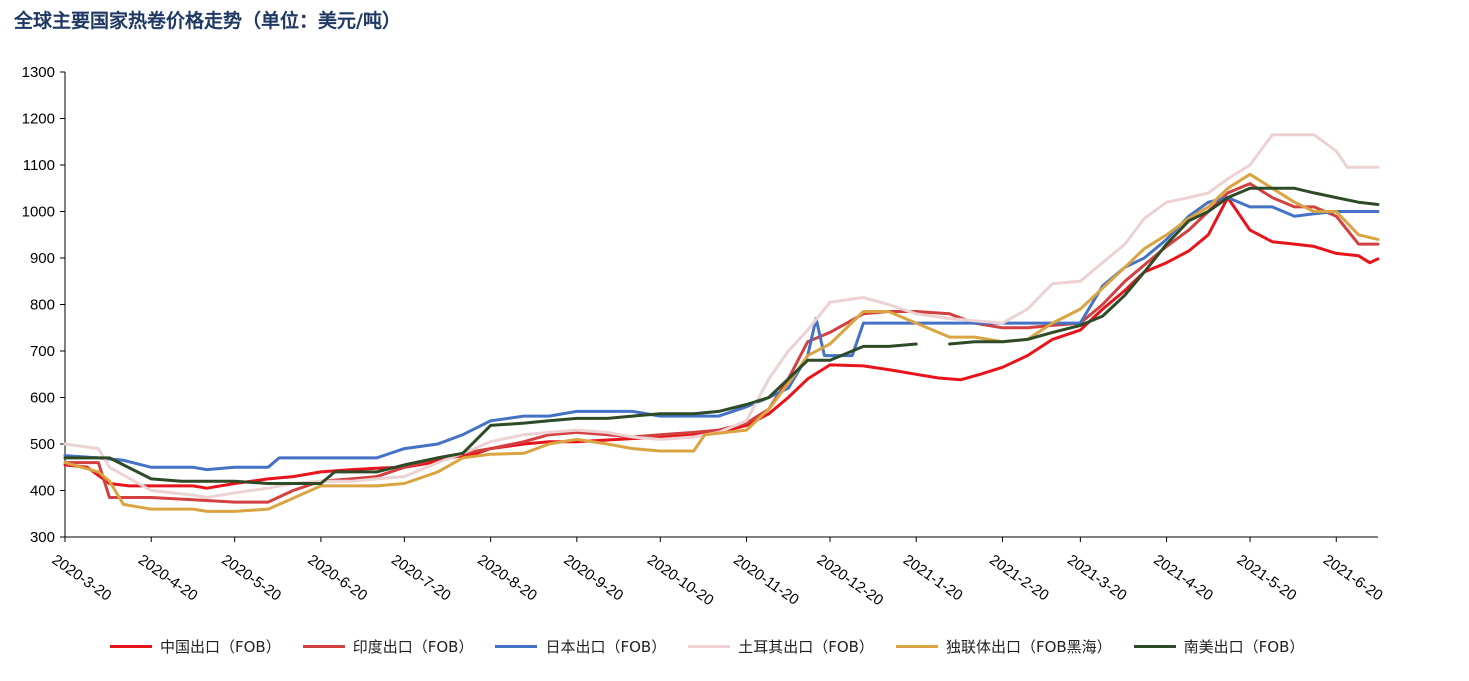 The image size is (1469, 681). Describe the element at coordinates (251, 577) in the screenshot. I see `x-tick-label: 2020-5-20` at that location.